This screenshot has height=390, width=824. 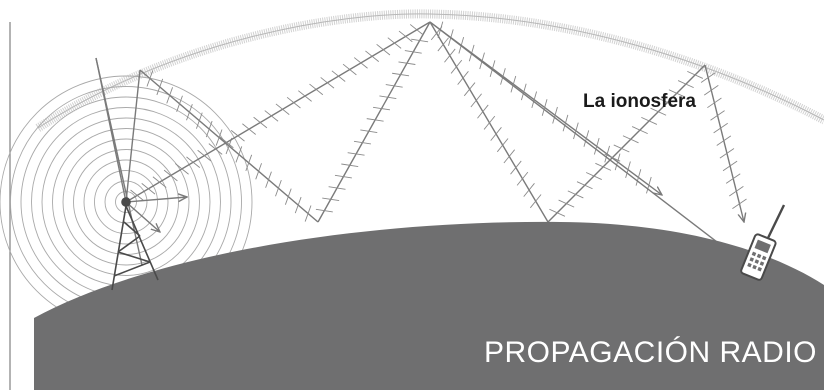 I want to click on wave-ring, so click(x=126, y=202).